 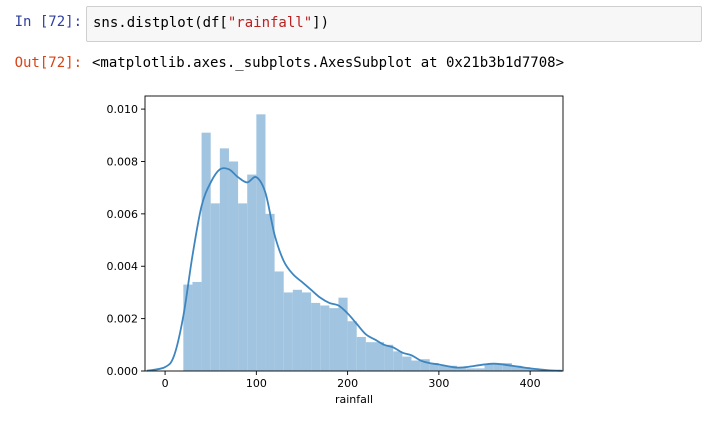 What do you see at coordinates (160, 23) in the screenshot?
I see `code-prefix: sns.distplot(df[` at bounding box center [160, 23].